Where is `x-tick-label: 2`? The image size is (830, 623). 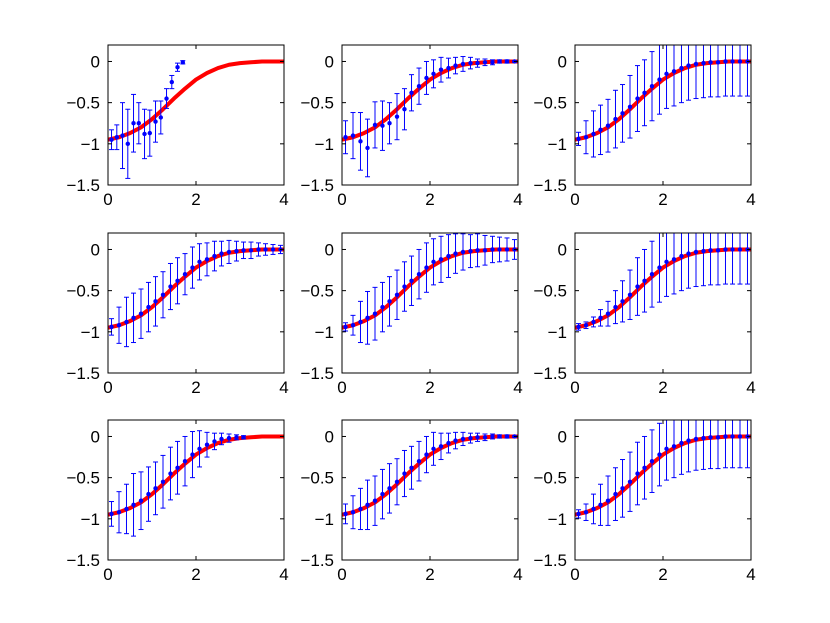
x-tick-label: 2 is located at coordinates (429, 574).